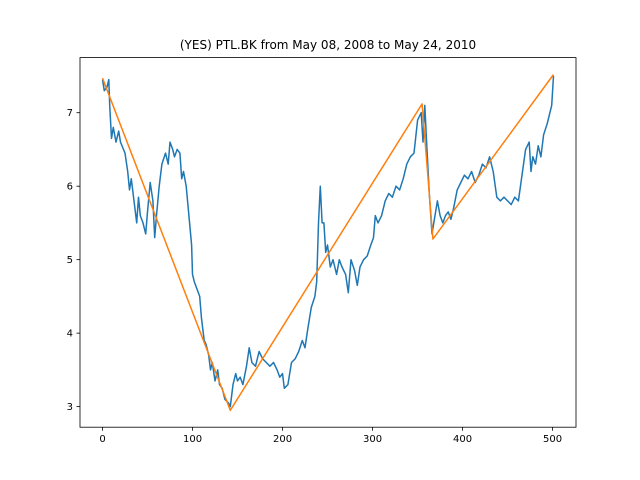 The width and height of the screenshot is (640, 480). What do you see at coordinates (70, 260) in the screenshot?
I see `y-tick-label: 5` at bounding box center [70, 260].